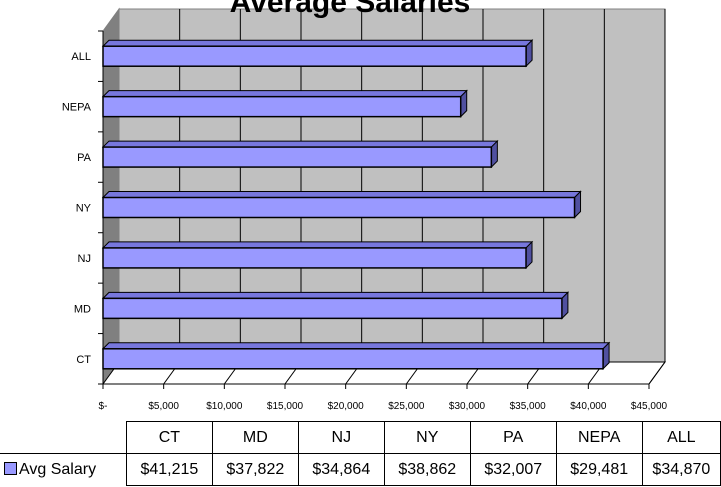 This screenshot has height=487, width=721. I want to click on data-table-category-header: ALL, so click(681, 437).